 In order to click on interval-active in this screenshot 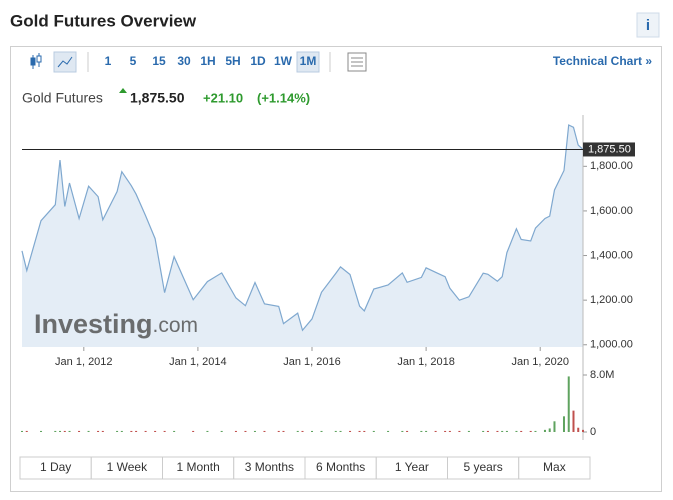, I will do `click(308, 62)`.